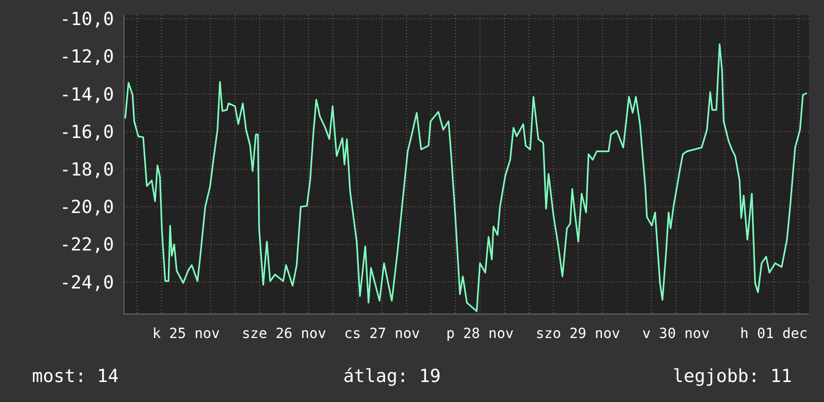 The width and height of the screenshot is (824, 402). I want to click on text: most: 14, so click(75, 376).